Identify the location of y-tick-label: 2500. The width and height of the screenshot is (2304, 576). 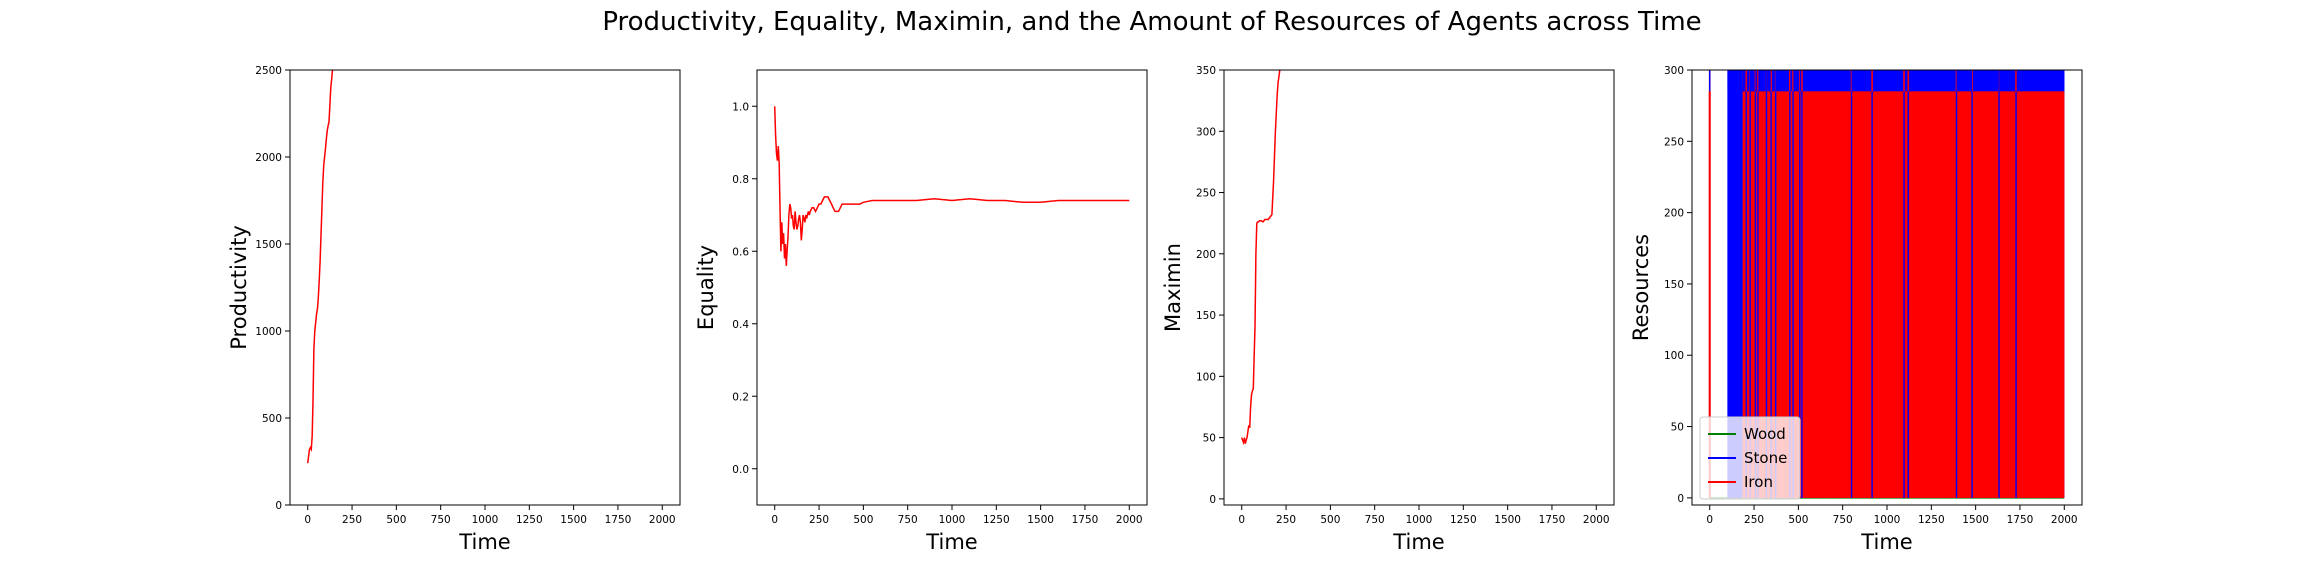
(268, 71).